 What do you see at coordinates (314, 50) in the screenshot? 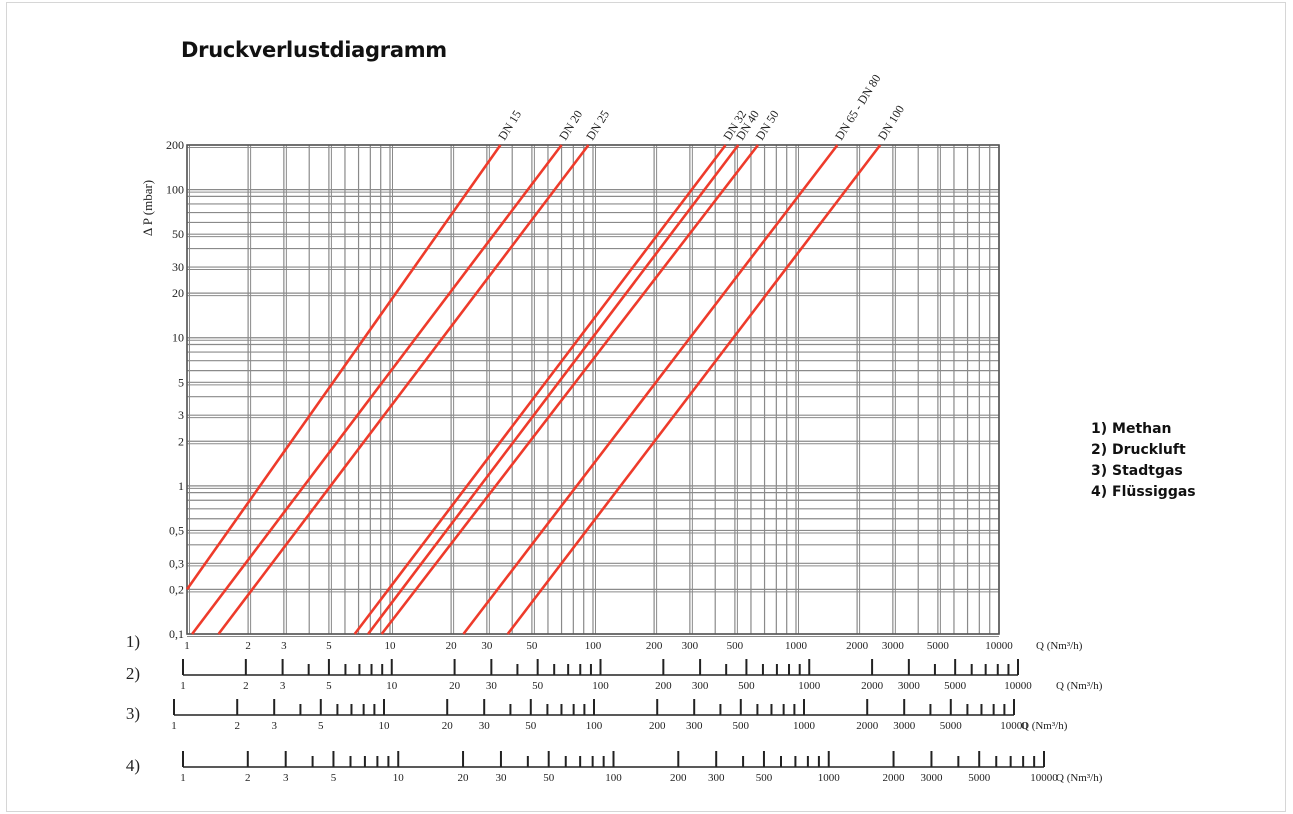
I see `chart-title: Druckverlustdiagramm` at bounding box center [314, 50].